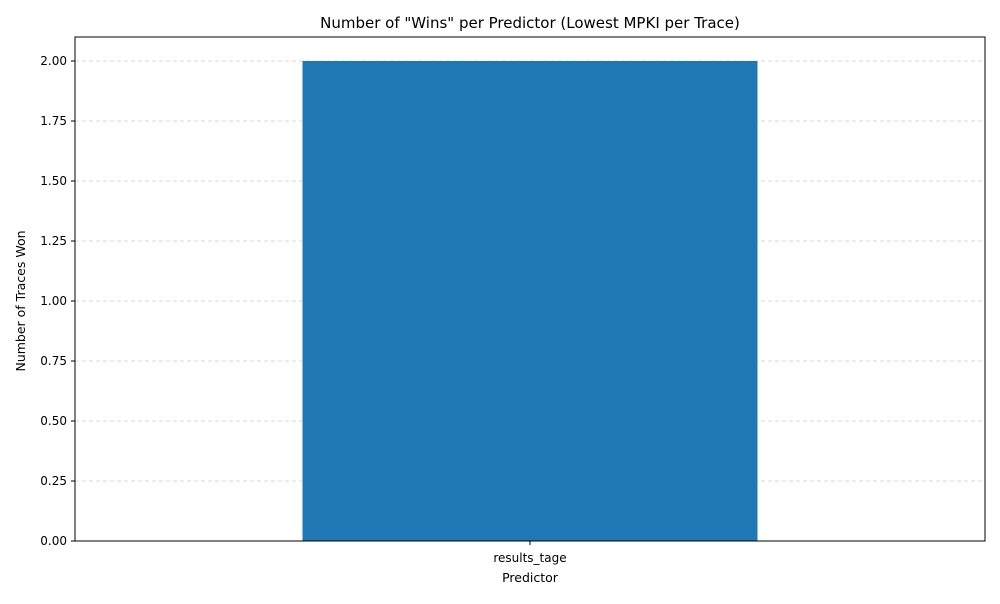  I want to click on y-tick-label: 1.00, so click(53, 301).